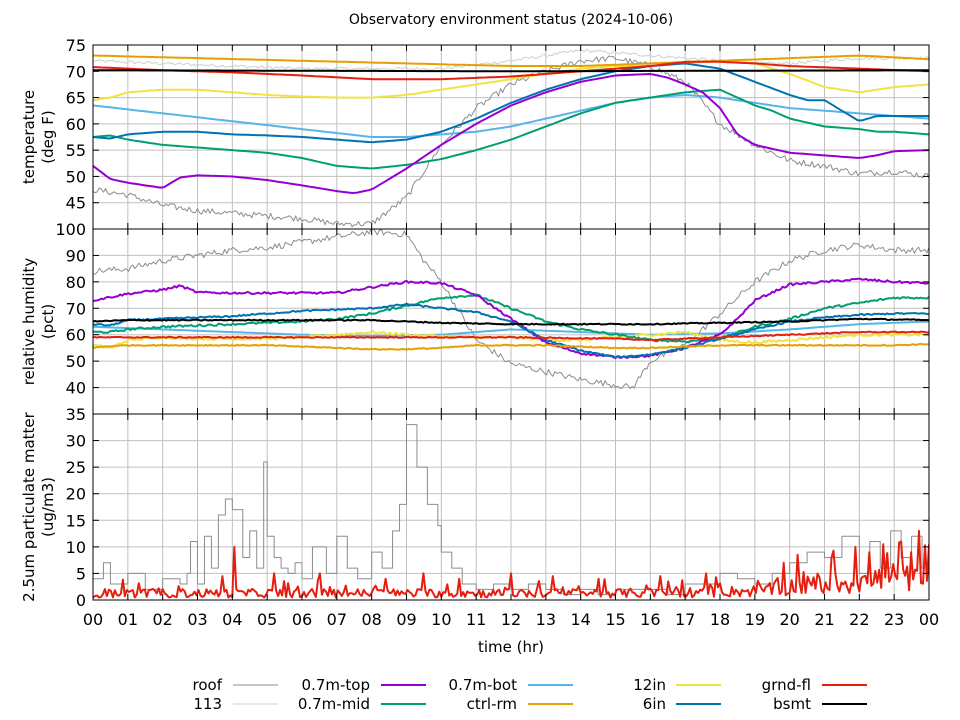 This screenshot has height=720, width=960. I want to click on legend-entry-6in: 6in, so click(682, 704).